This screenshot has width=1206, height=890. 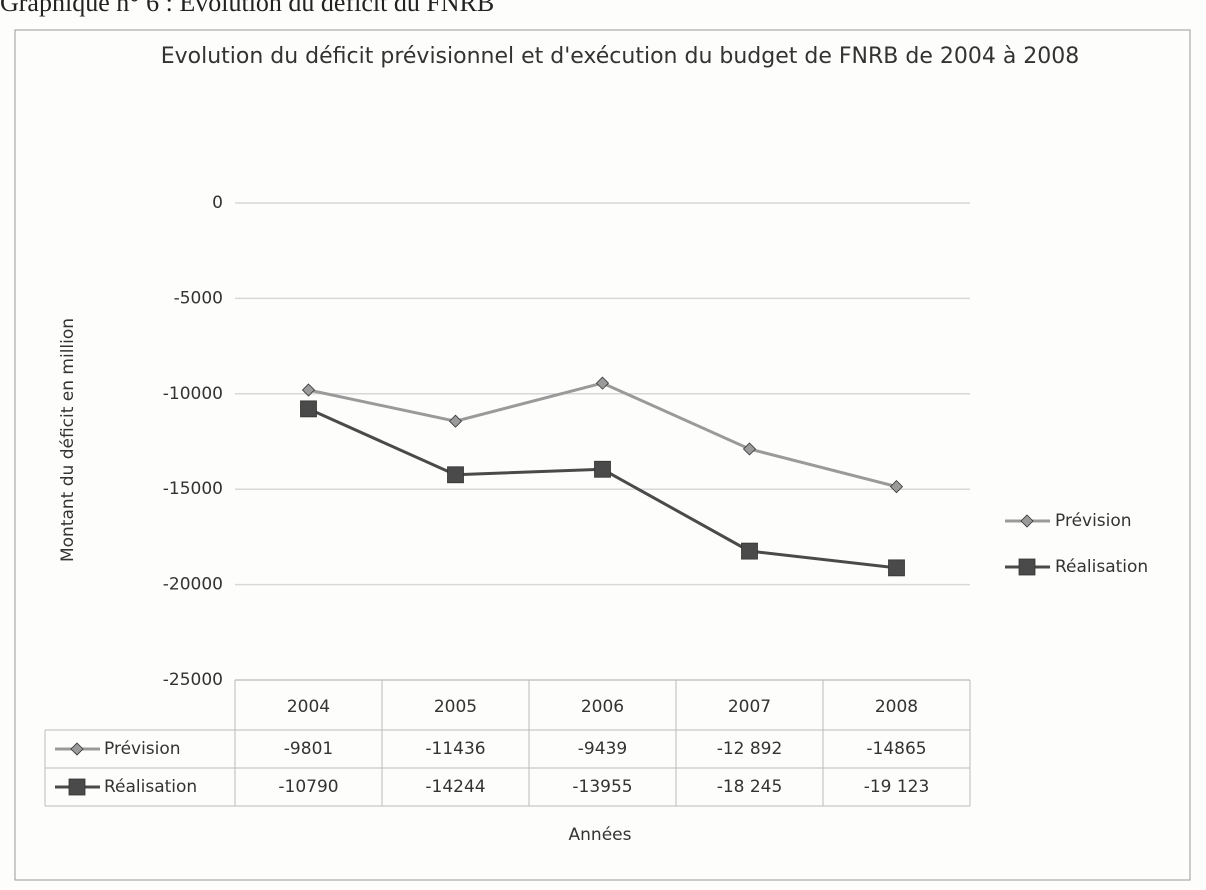 I want to click on x-axis-label: Années, so click(x=600, y=835).